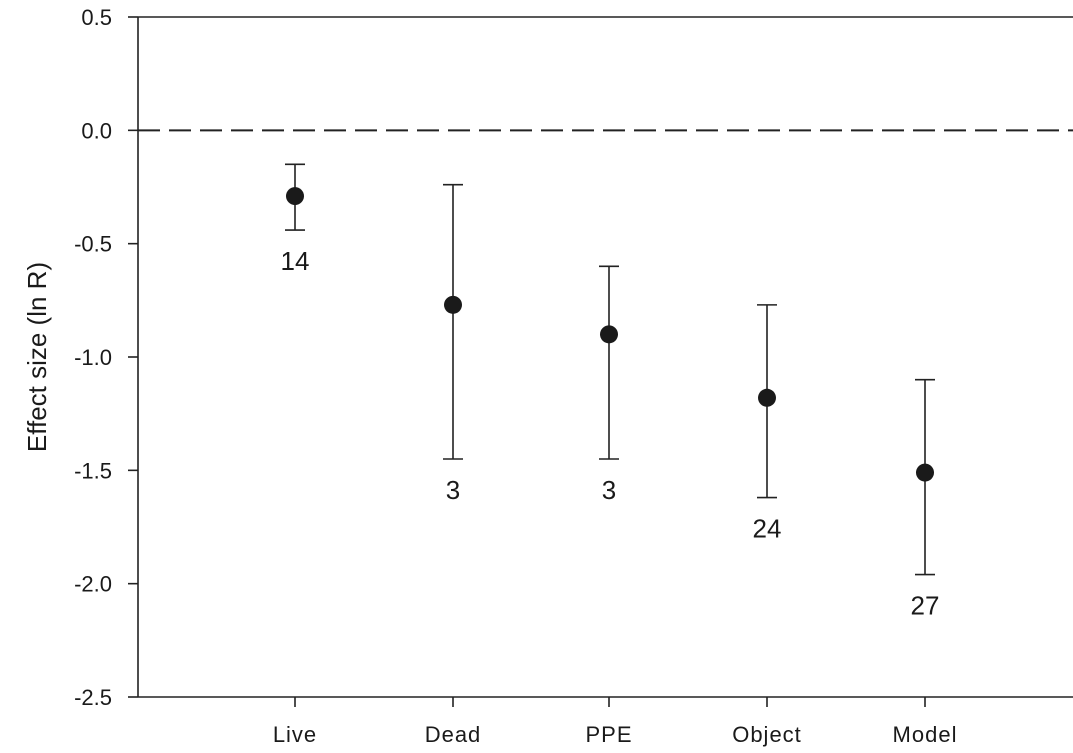  What do you see at coordinates (767, 529) in the screenshot?
I see `sample-size-label: 24` at bounding box center [767, 529].